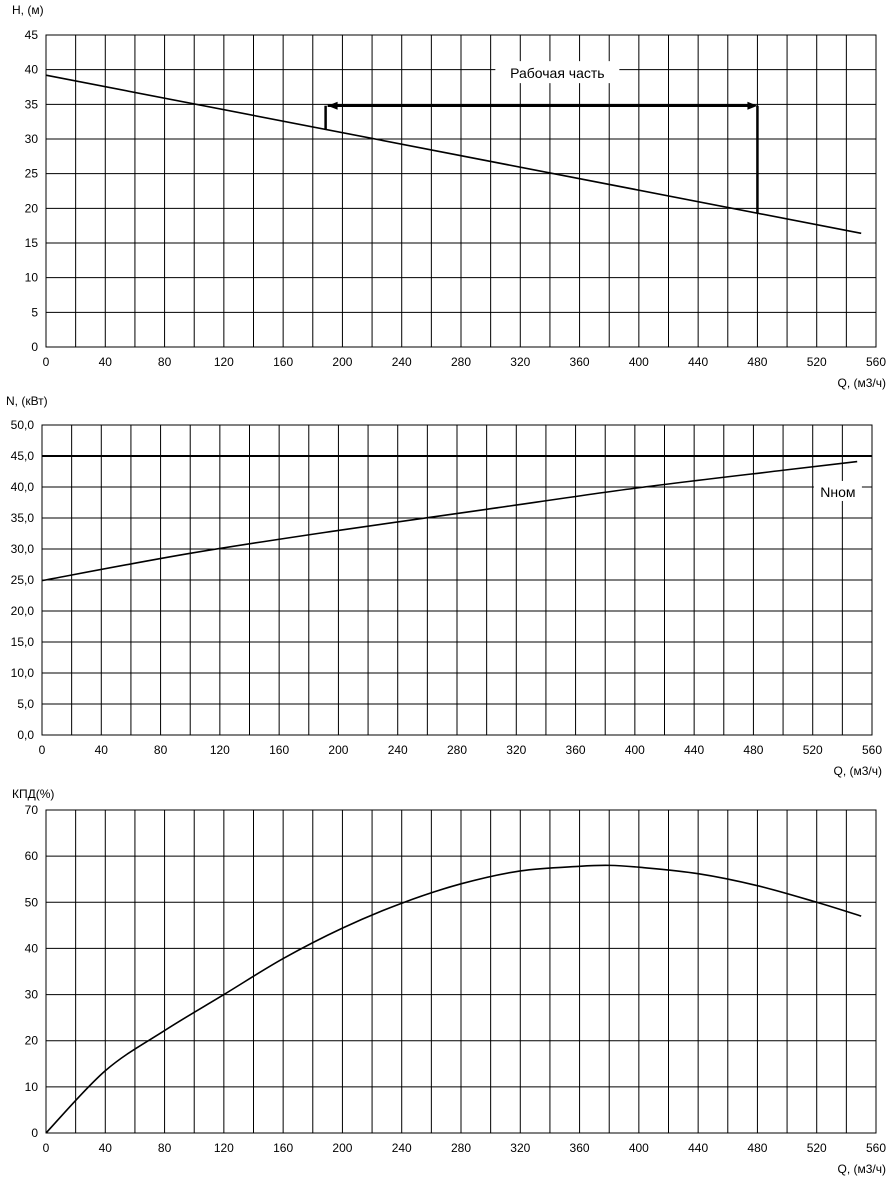 The width and height of the screenshot is (894, 1185). Describe the element at coordinates (32, 856) in the screenshot. I see `y-tick-label: 60` at that location.